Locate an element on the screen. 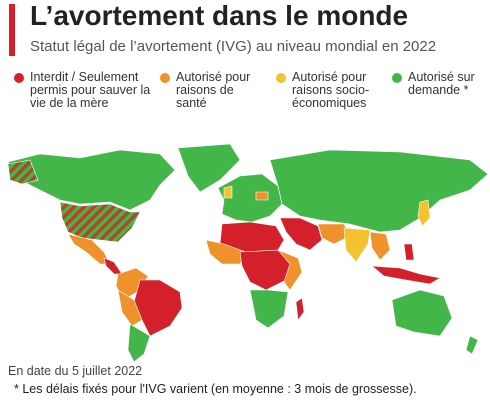 The width and height of the screenshot is (490, 401). middle-east is located at coordinates (301, 234).